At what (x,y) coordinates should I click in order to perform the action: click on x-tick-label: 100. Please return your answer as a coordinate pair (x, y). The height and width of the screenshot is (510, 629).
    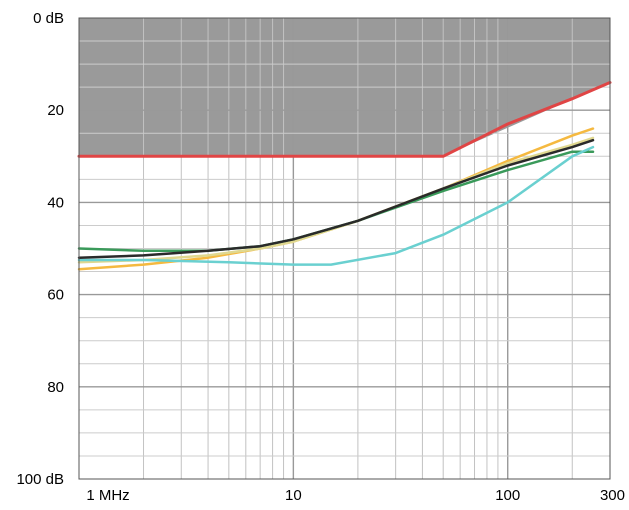
    Looking at the image, I should click on (507, 495).